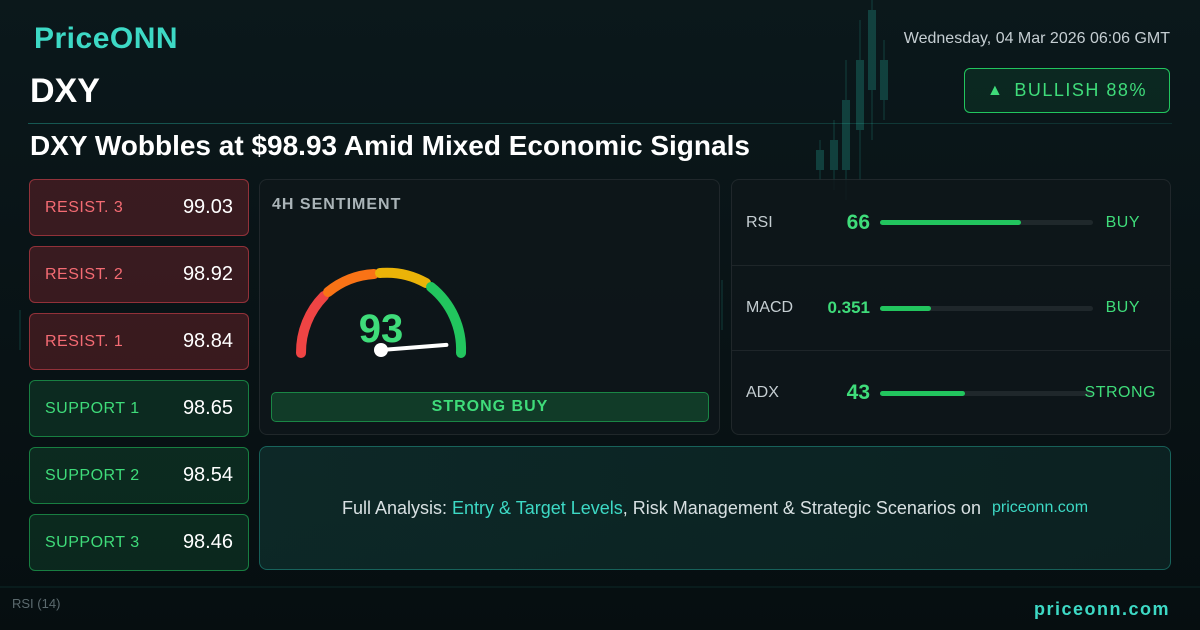 This screenshot has height=630, width=1200. Describe the element at coordinates (207, 408) in the screenshot. I see `level-value: 98.65` at that location.